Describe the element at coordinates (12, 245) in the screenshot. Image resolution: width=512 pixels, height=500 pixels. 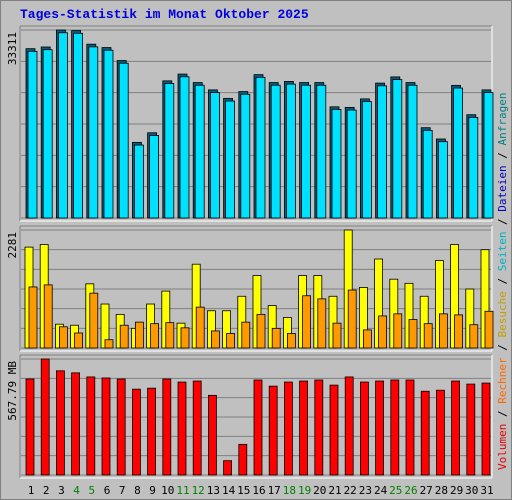
I see `y-tick-label: 2281` at that location.